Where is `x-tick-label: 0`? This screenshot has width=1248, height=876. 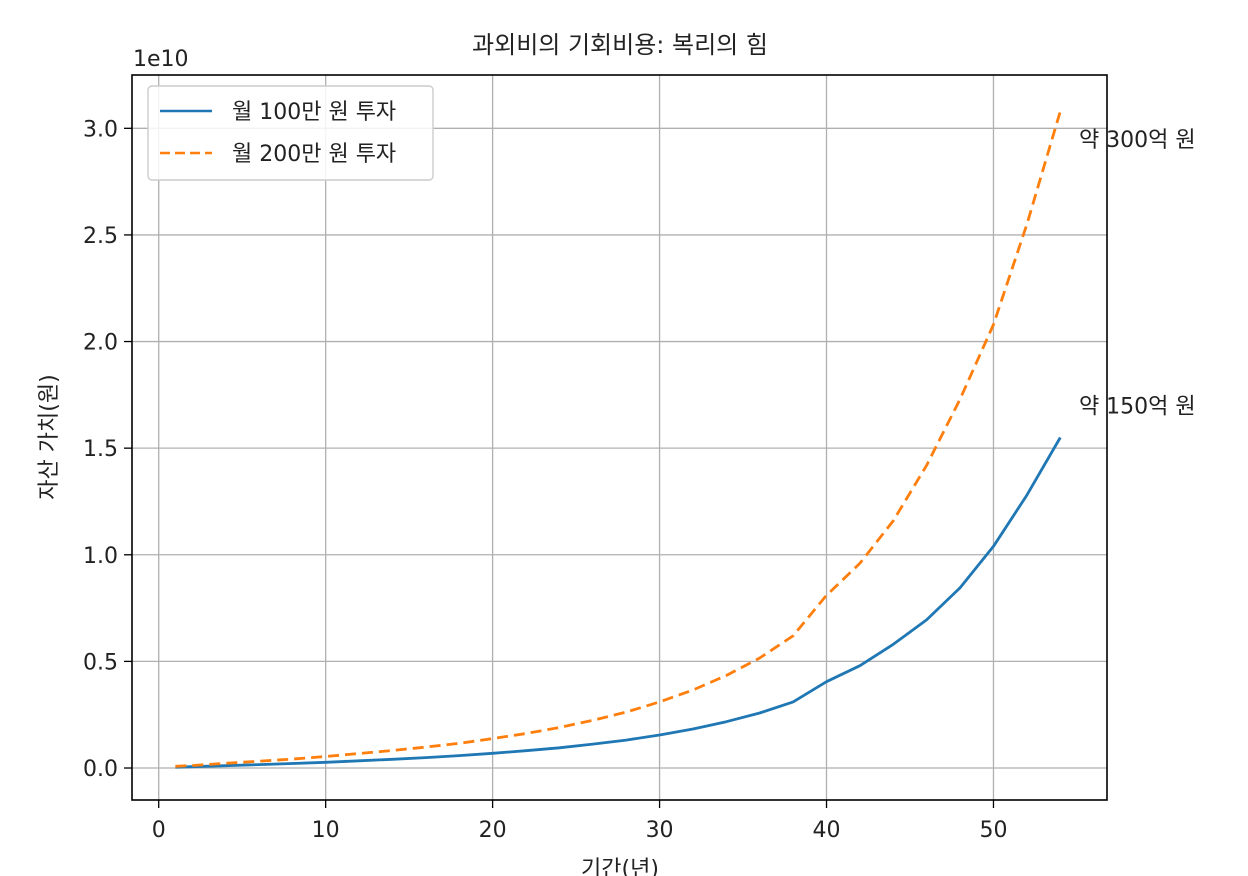
x-tick-label: 0 is located at coordinates (159, 830).